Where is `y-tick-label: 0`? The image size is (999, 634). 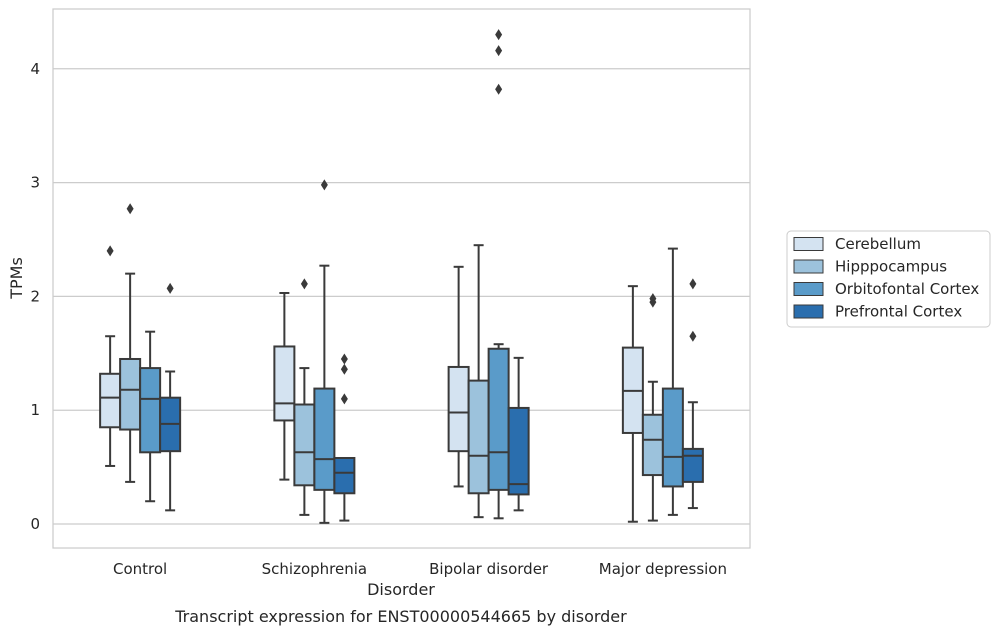
y-tick-label: 0 is located at coordinates (35, 524).